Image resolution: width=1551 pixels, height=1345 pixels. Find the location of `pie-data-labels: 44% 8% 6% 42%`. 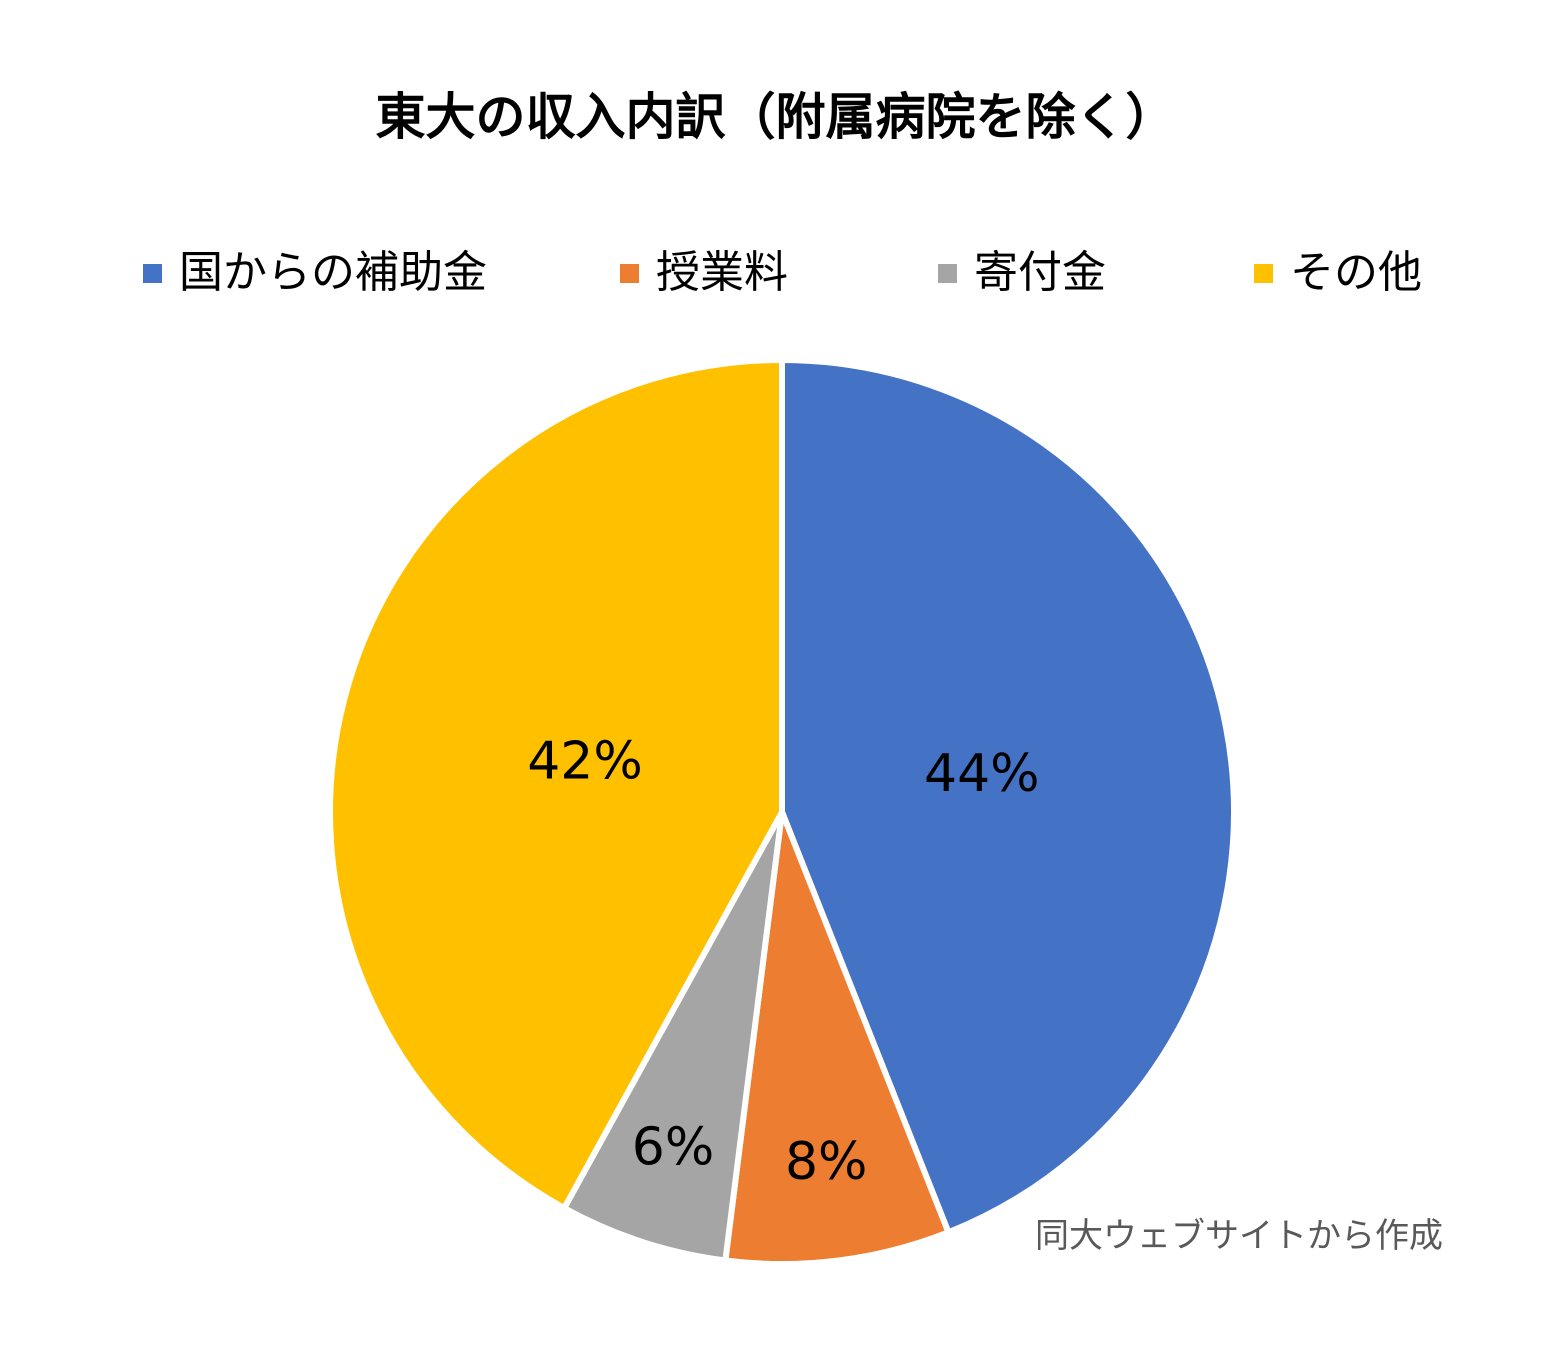

pie-data-labels: 44% 8% 6% 42% is located at coordinates (783, 961).